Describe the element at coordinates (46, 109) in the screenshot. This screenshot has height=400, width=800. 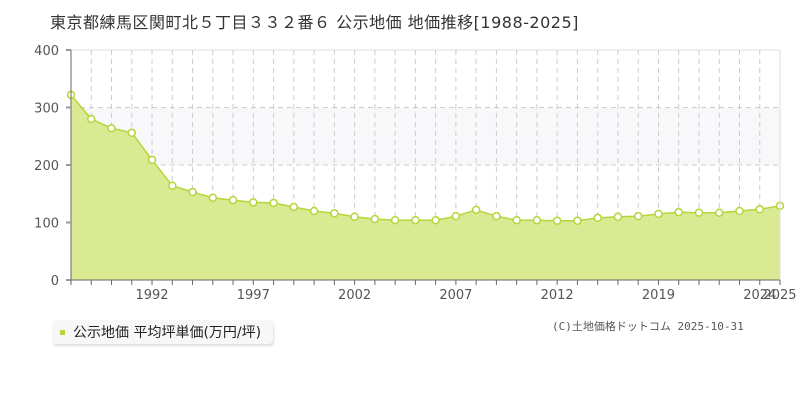
I see `svg-text: 300` at that location.